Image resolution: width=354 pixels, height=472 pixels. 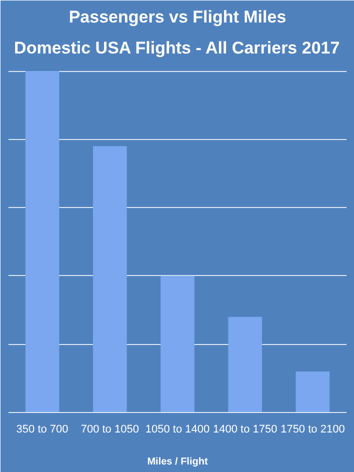 What do you see at coordinates (177, 462) in the screenshot?
I see `x-axis-title: Miles / Flight` at bounding box center [177, 462].